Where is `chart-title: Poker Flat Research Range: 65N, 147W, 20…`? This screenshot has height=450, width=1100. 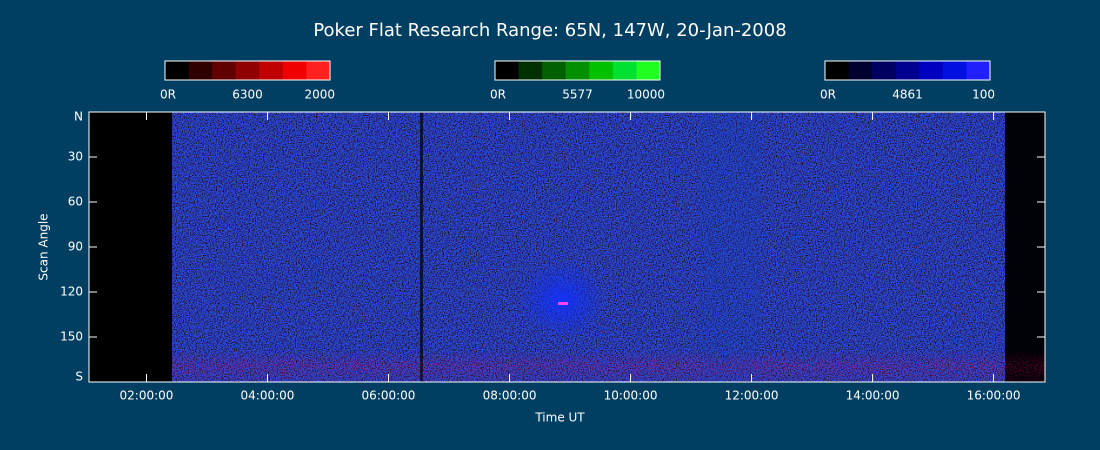
chart-title: Poker Flat Research Range: 65N, 147W, 20… is located at coordinates (549, 30).